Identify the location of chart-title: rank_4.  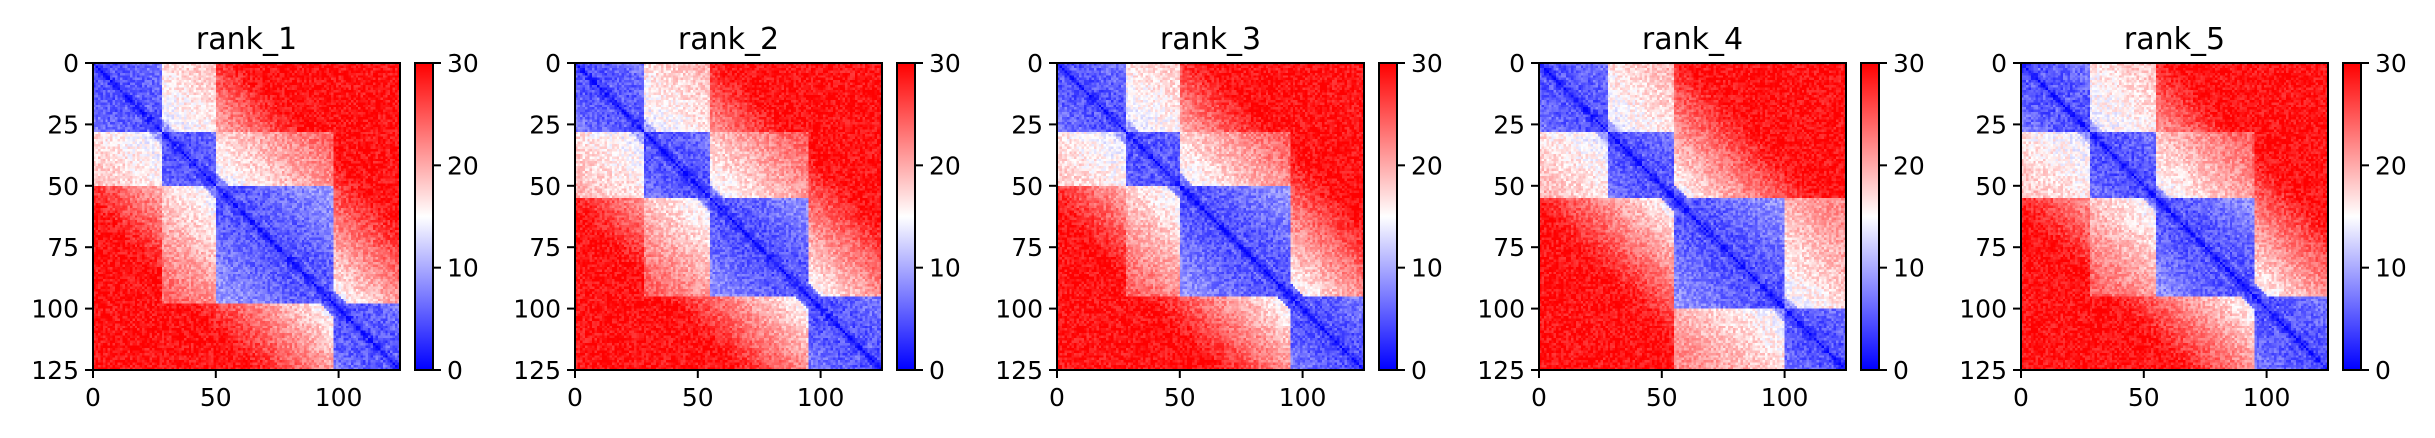
(1692, 39).